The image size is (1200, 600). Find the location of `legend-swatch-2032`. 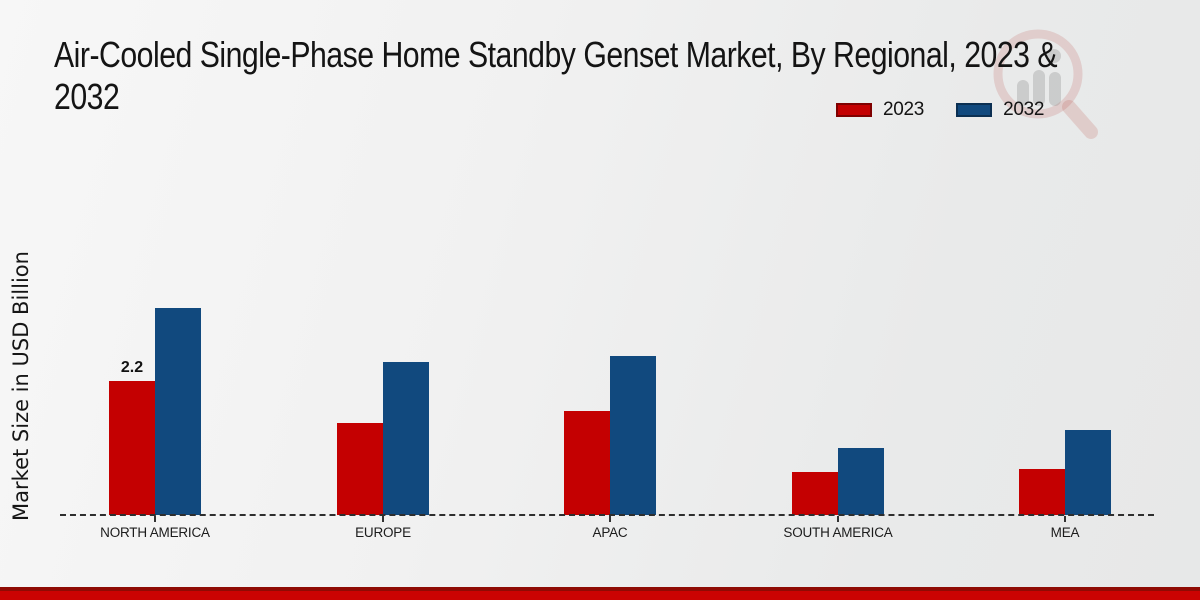

legend-swatch-2032 is located at coordinates (974, 110).